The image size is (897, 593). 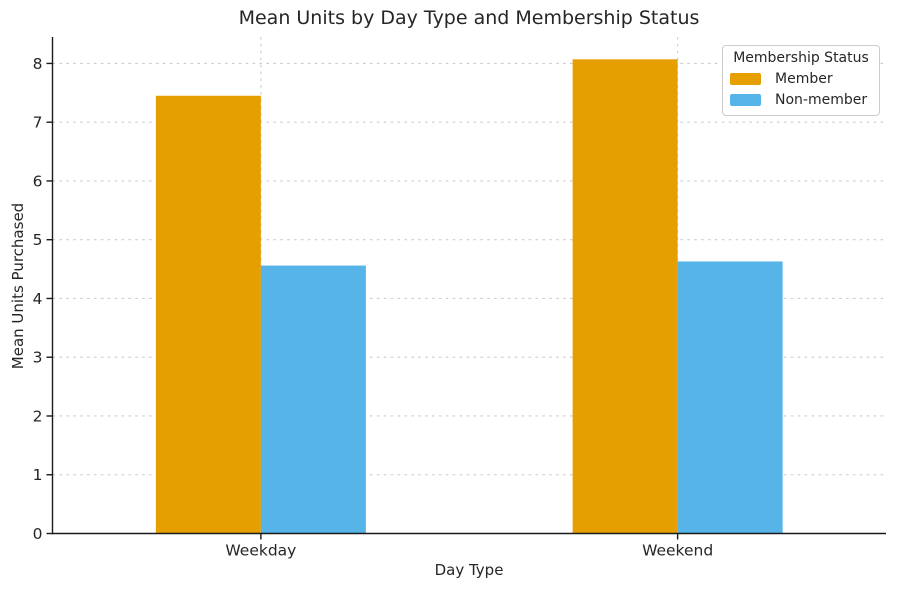 What do you see at coordinates (38, 123) in the screenshot?
I see `y-tick-label: 7` at bounding box center [38, 123].